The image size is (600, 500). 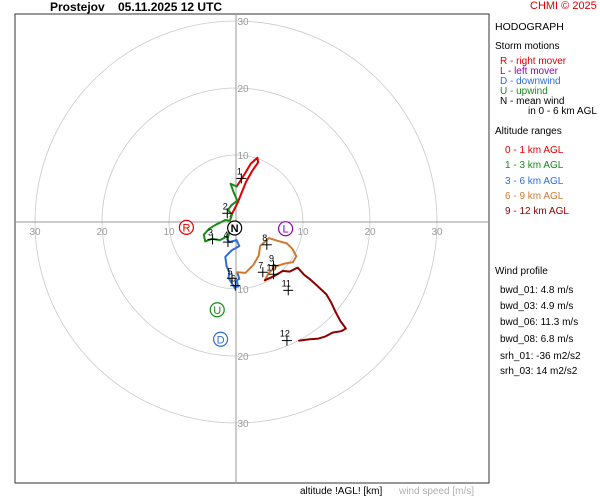 I want to click on storm-marker-L, so click(x=285, y=229).